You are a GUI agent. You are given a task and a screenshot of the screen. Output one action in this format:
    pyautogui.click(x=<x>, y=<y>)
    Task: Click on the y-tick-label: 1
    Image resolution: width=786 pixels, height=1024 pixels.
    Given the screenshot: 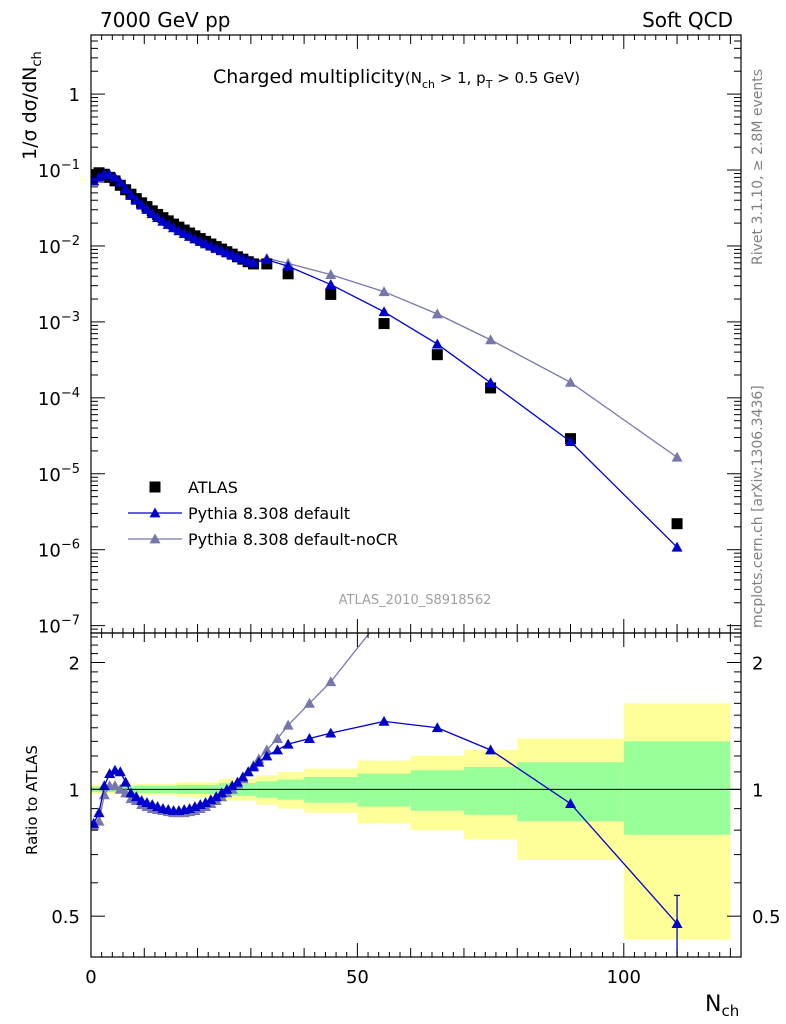 What is the action you would take?
    pyautogui.click(x=74, y=95)
    